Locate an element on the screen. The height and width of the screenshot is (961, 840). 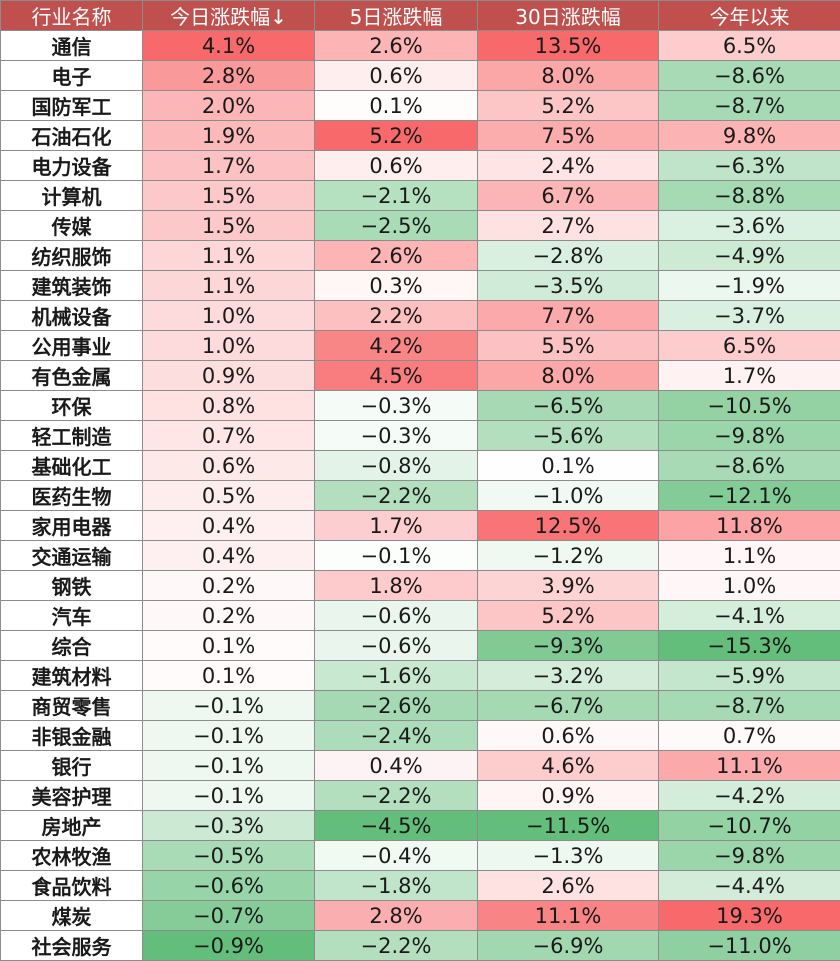
today-change-cell: 0.9% is located at coordinates (229, 376).